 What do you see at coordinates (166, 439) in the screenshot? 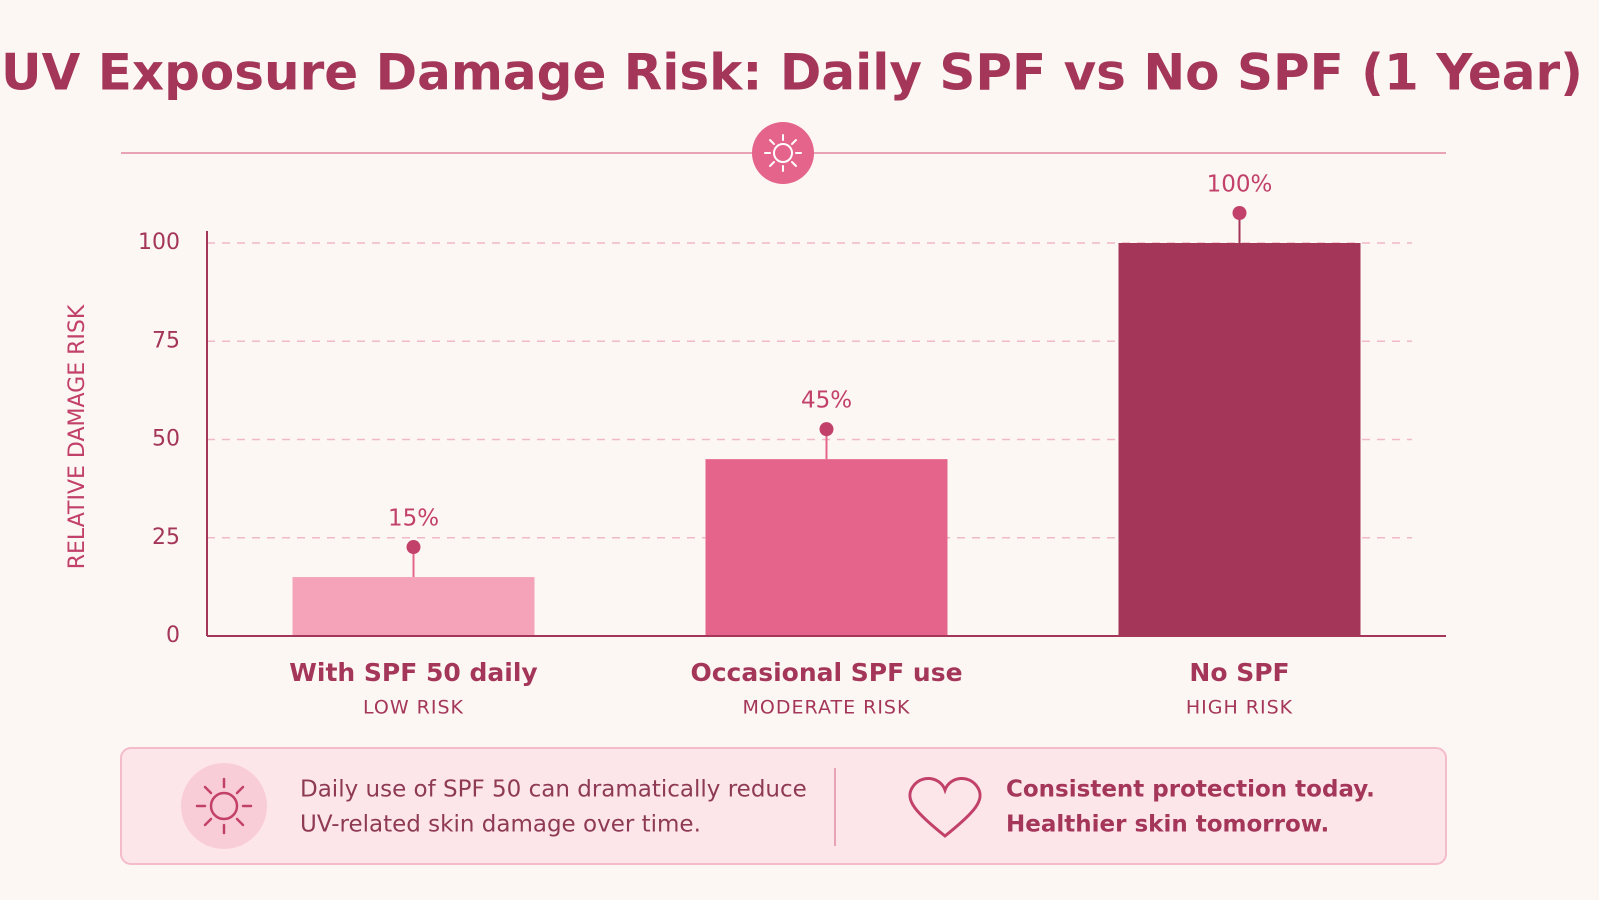
I see `y-tick-label: 50` at bounding box center [166, 439].